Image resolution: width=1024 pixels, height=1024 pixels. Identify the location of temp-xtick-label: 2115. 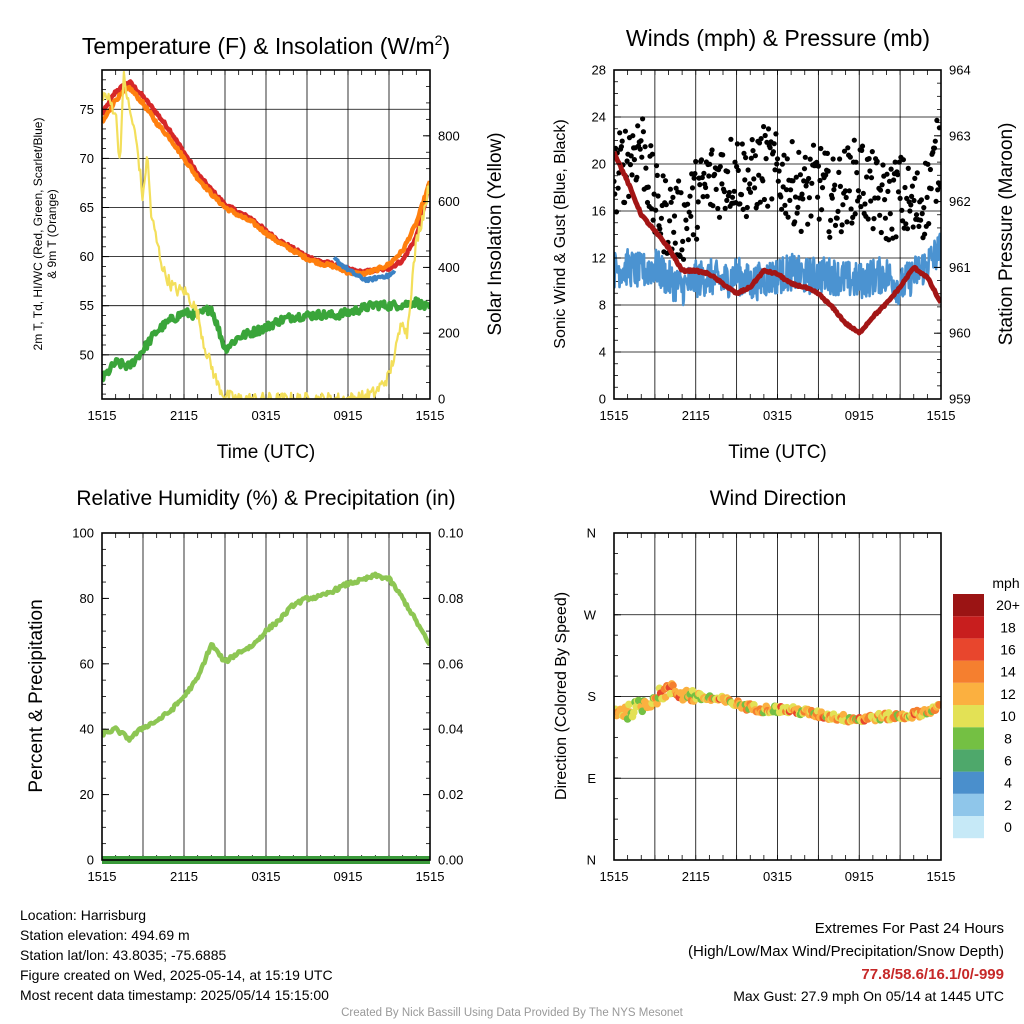
(184, 415).